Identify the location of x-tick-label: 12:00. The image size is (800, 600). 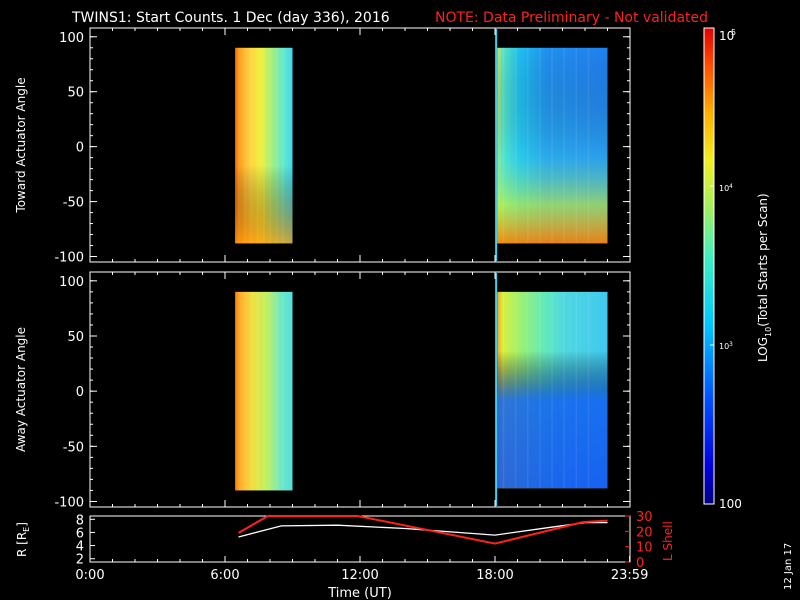
(359, 575).